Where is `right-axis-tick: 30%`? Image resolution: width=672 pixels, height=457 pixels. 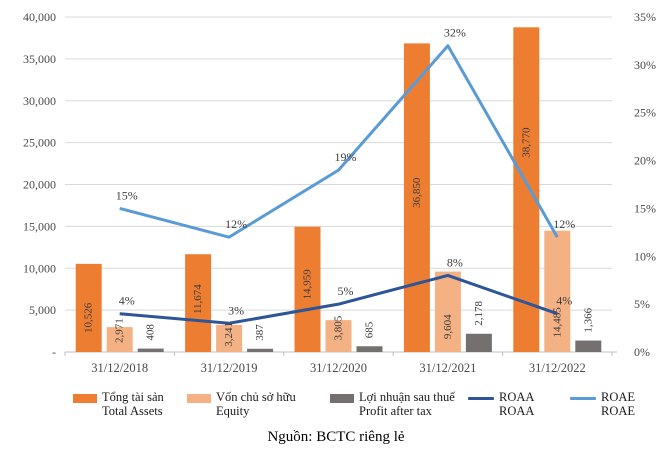 right-axis-tick: 30% is located at coordinates (645, 65).